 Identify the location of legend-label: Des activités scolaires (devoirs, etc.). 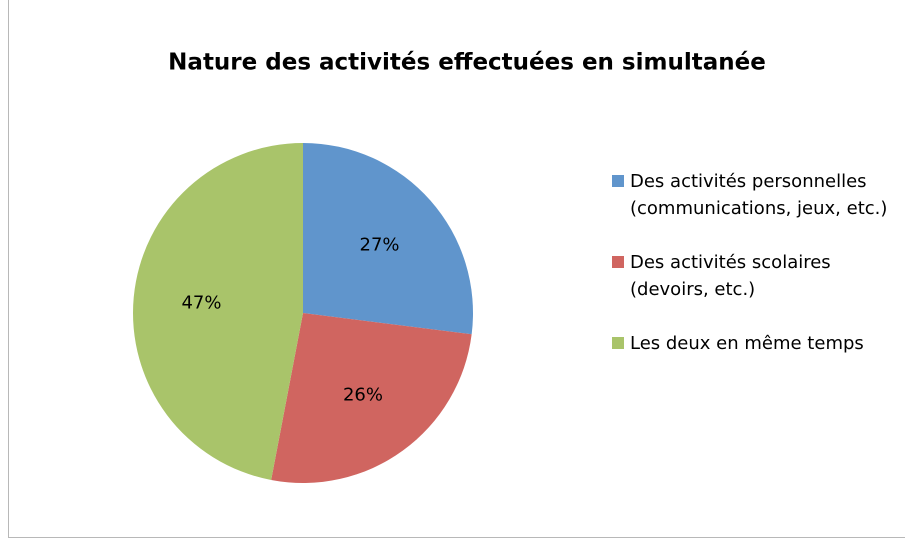
(730, 276).